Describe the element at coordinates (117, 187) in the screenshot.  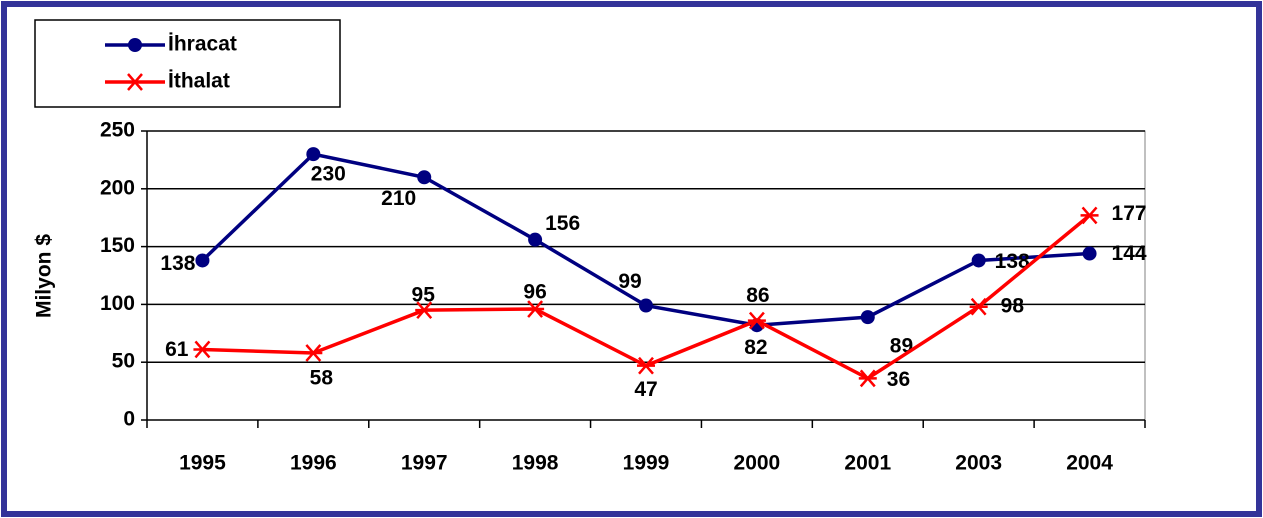
I see `y-tick-label: 200` at that location.